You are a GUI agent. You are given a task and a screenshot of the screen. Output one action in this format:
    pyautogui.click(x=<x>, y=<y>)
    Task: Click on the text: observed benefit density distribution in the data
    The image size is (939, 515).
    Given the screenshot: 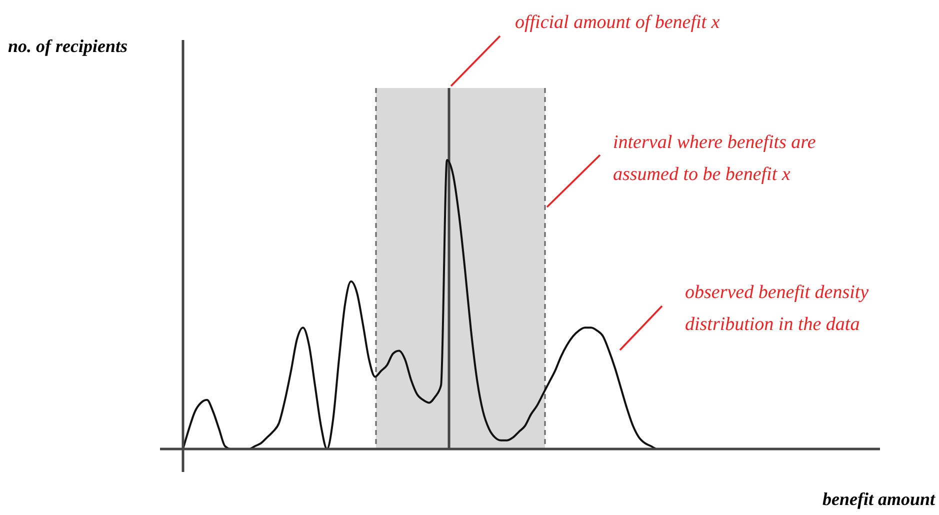 What is the action you would take?
    pyautogui.click(x=777, y=308)
    